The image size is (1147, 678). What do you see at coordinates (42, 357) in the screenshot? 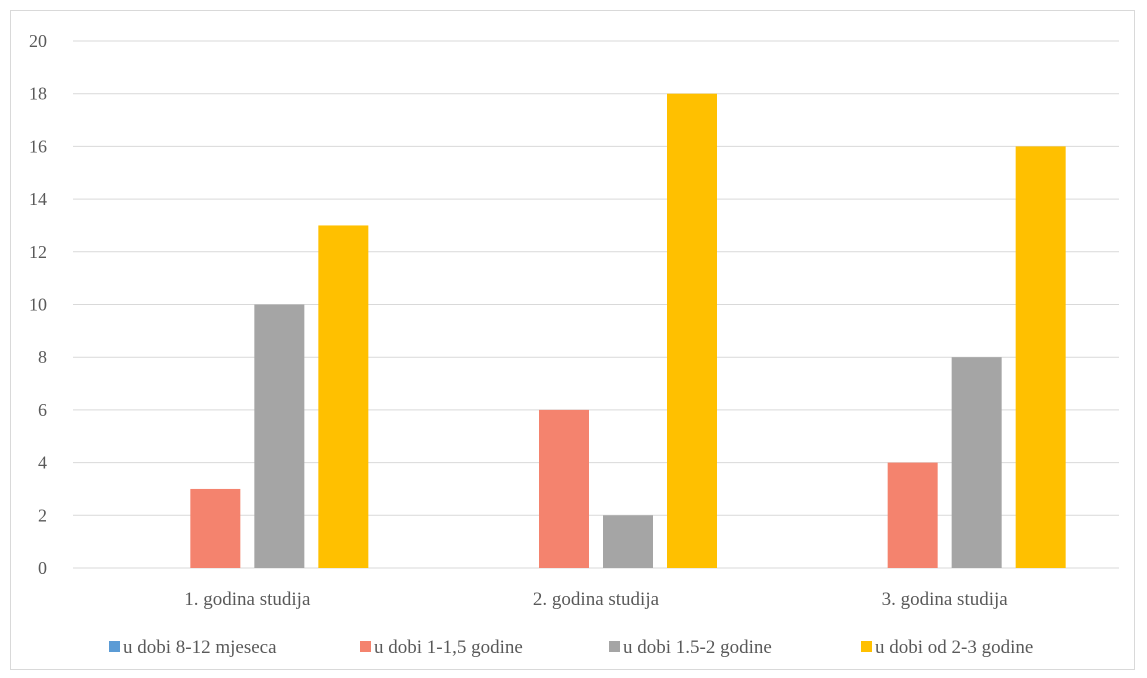
I see `y-tick-label: 8` at bounding box center [42, 357].